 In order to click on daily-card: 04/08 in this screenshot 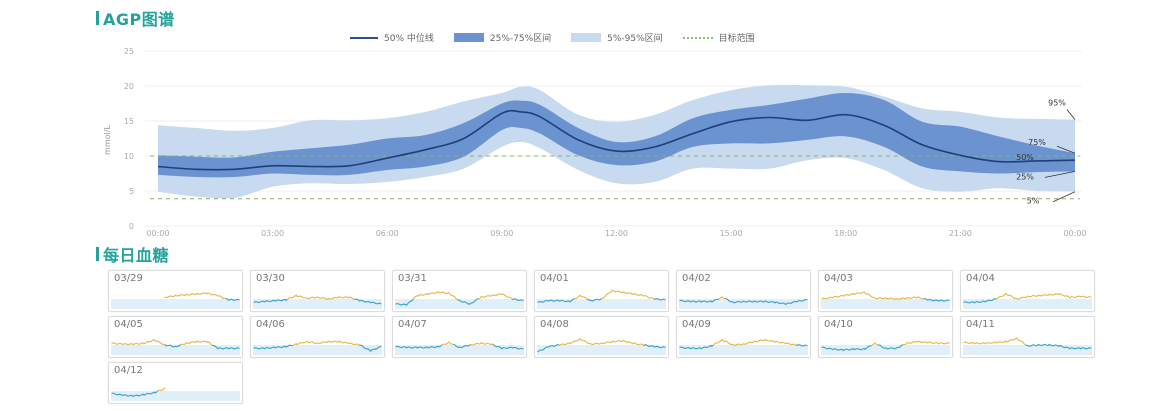, I will do `click(601, 337)`.